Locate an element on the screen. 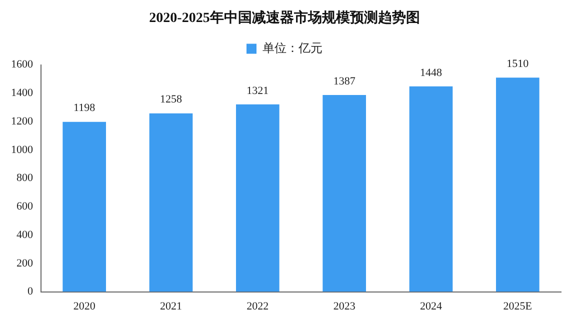 Image resolution: width=573 pixels, height=320 pixels. y-tick-label: 0 is located at coordinates (31, 292).